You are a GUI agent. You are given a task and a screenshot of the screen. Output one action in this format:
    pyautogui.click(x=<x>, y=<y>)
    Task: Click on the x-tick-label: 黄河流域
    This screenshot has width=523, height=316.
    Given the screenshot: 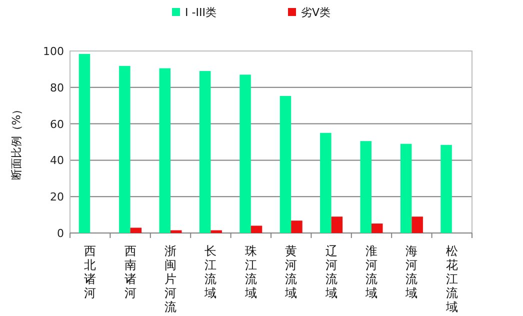 What is the action you would take?
    pyautogui.click(x=291, y=272)
    